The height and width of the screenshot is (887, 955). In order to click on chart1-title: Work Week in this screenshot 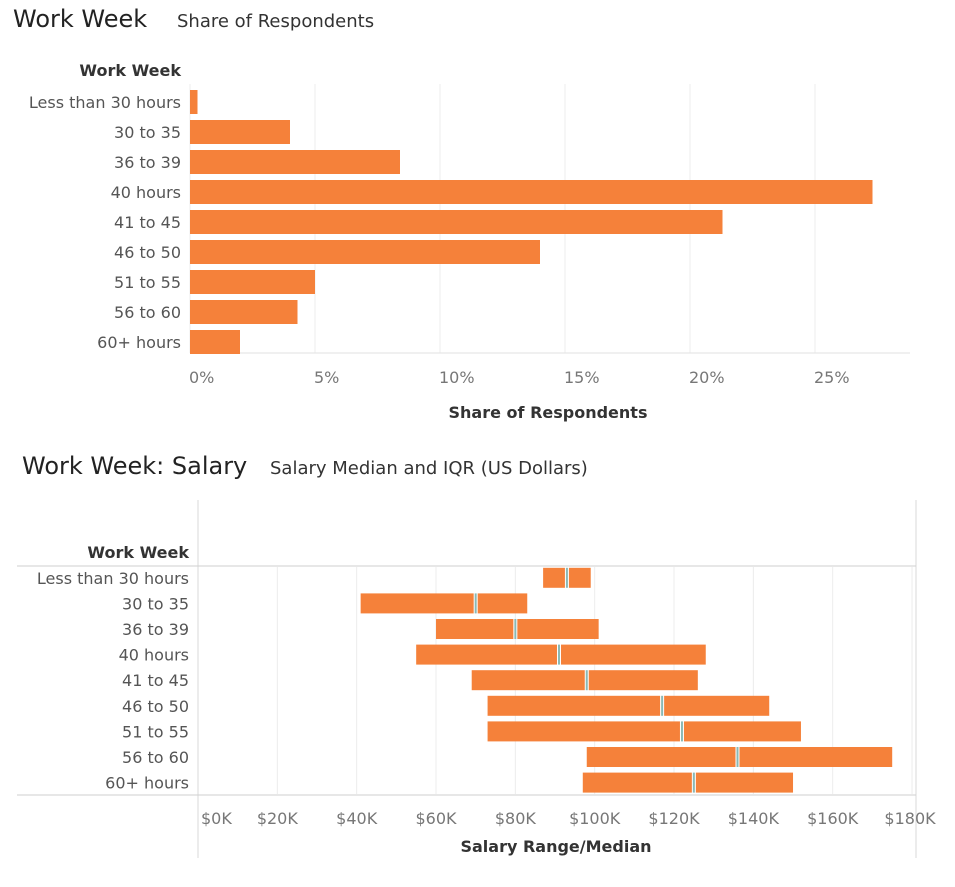, I will do `click(80, 19)`.